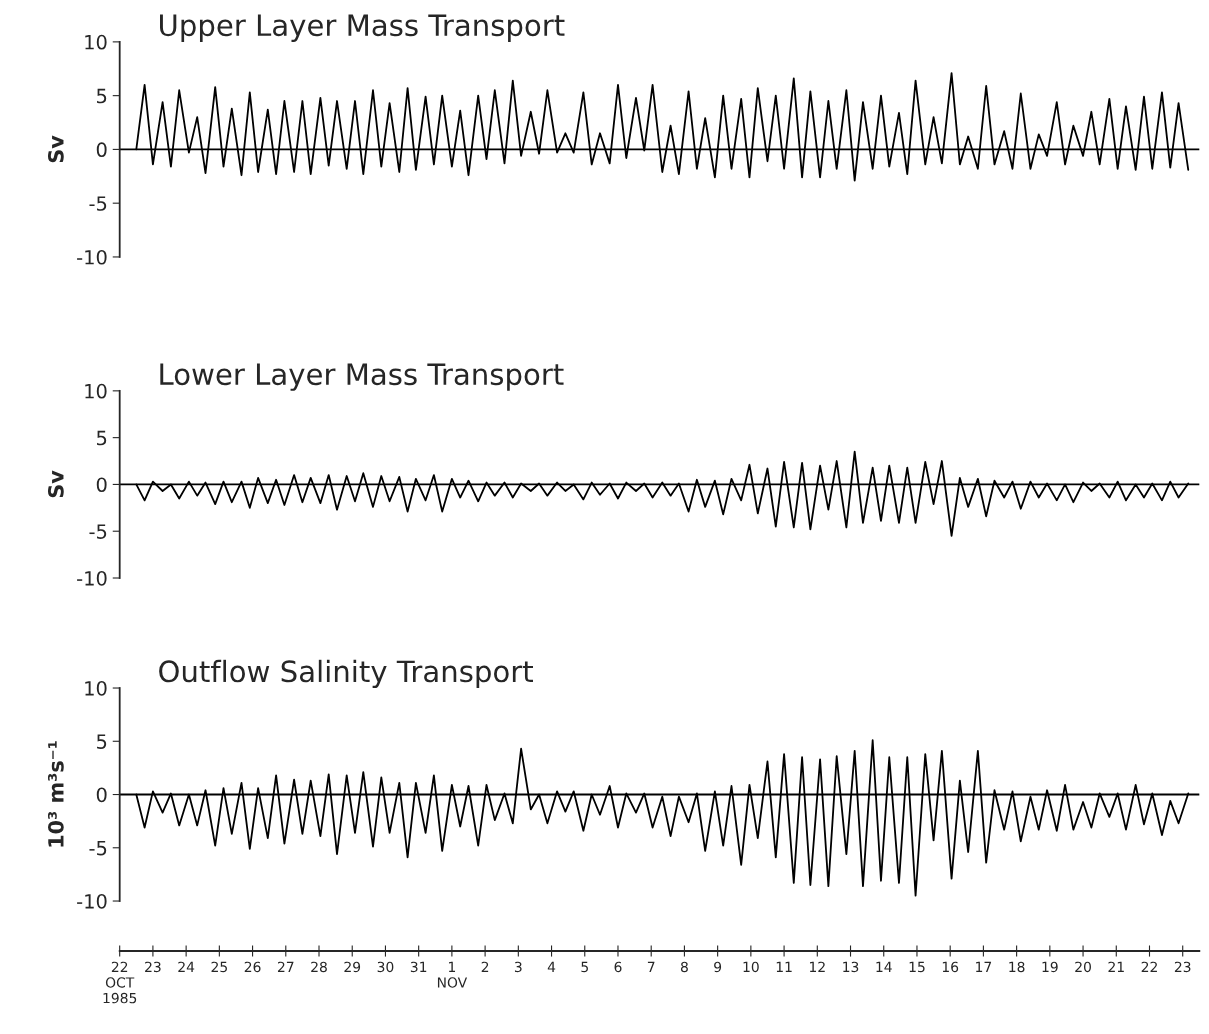  I want to click on x-tick-label: 9, so click(718, 967).